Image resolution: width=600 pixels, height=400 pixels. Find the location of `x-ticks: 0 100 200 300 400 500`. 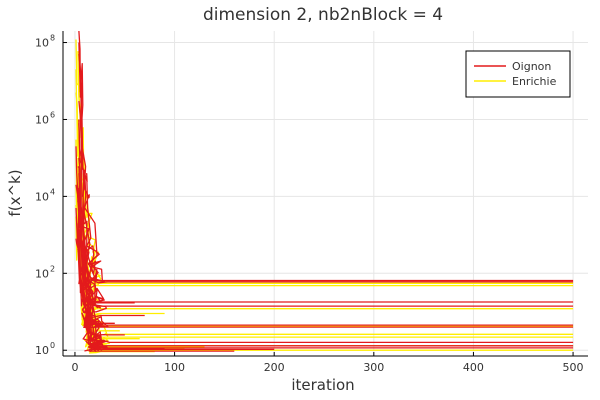

x-ticks: 0 100 200 300 400 500 is located at coordinates (327, 363).